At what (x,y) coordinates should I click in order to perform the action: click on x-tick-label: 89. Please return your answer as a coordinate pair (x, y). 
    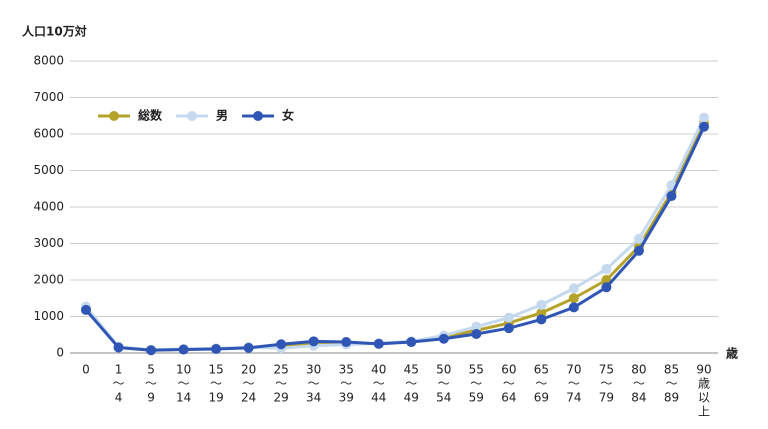
    Looking at the image, I should click on (671, 398).